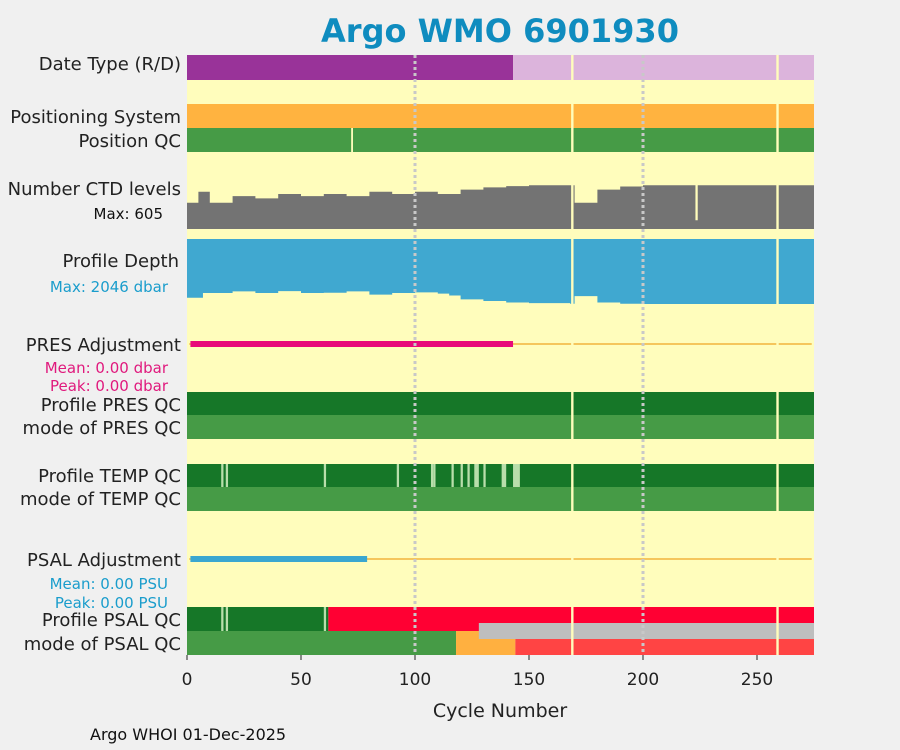 This screenshot has width=900, height=750. I want to click on label-position-qc: Position QC, so click(129, 141).